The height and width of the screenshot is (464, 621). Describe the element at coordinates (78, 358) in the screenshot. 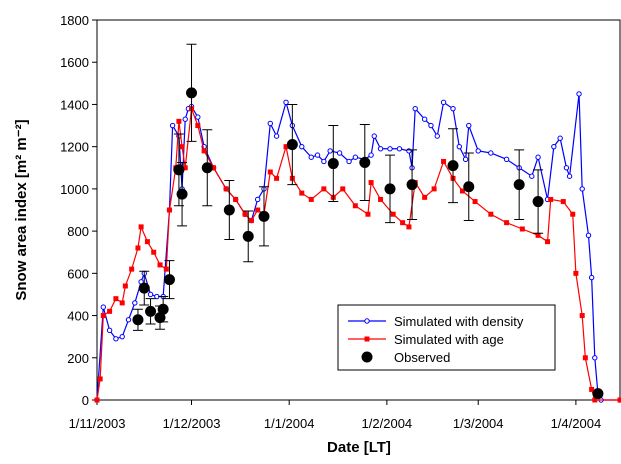

I see `y-tick-label: 200` at that location.